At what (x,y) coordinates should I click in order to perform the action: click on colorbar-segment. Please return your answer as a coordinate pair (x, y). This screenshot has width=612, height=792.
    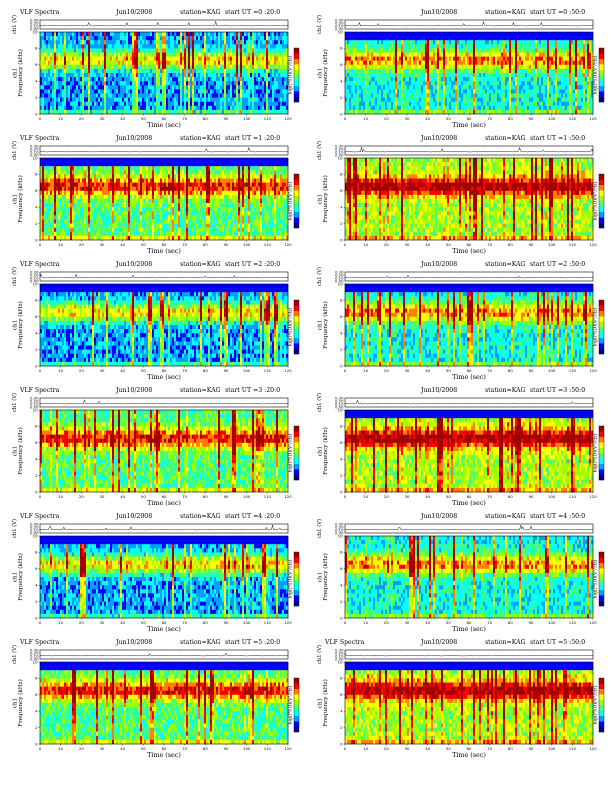
    Looking at the image, I should click on (296, 99).